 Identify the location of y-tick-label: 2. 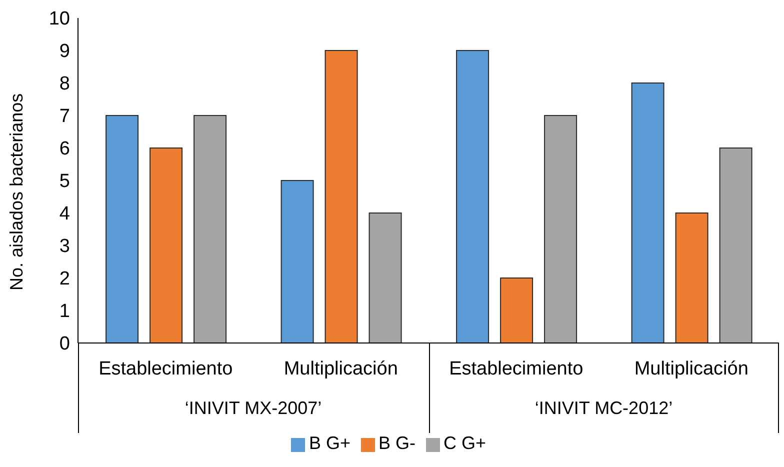
(64, 279).